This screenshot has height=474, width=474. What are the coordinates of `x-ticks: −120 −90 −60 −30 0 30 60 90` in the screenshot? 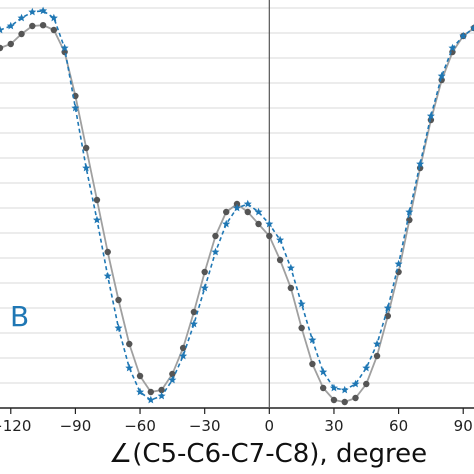 It's located at (236, 421).